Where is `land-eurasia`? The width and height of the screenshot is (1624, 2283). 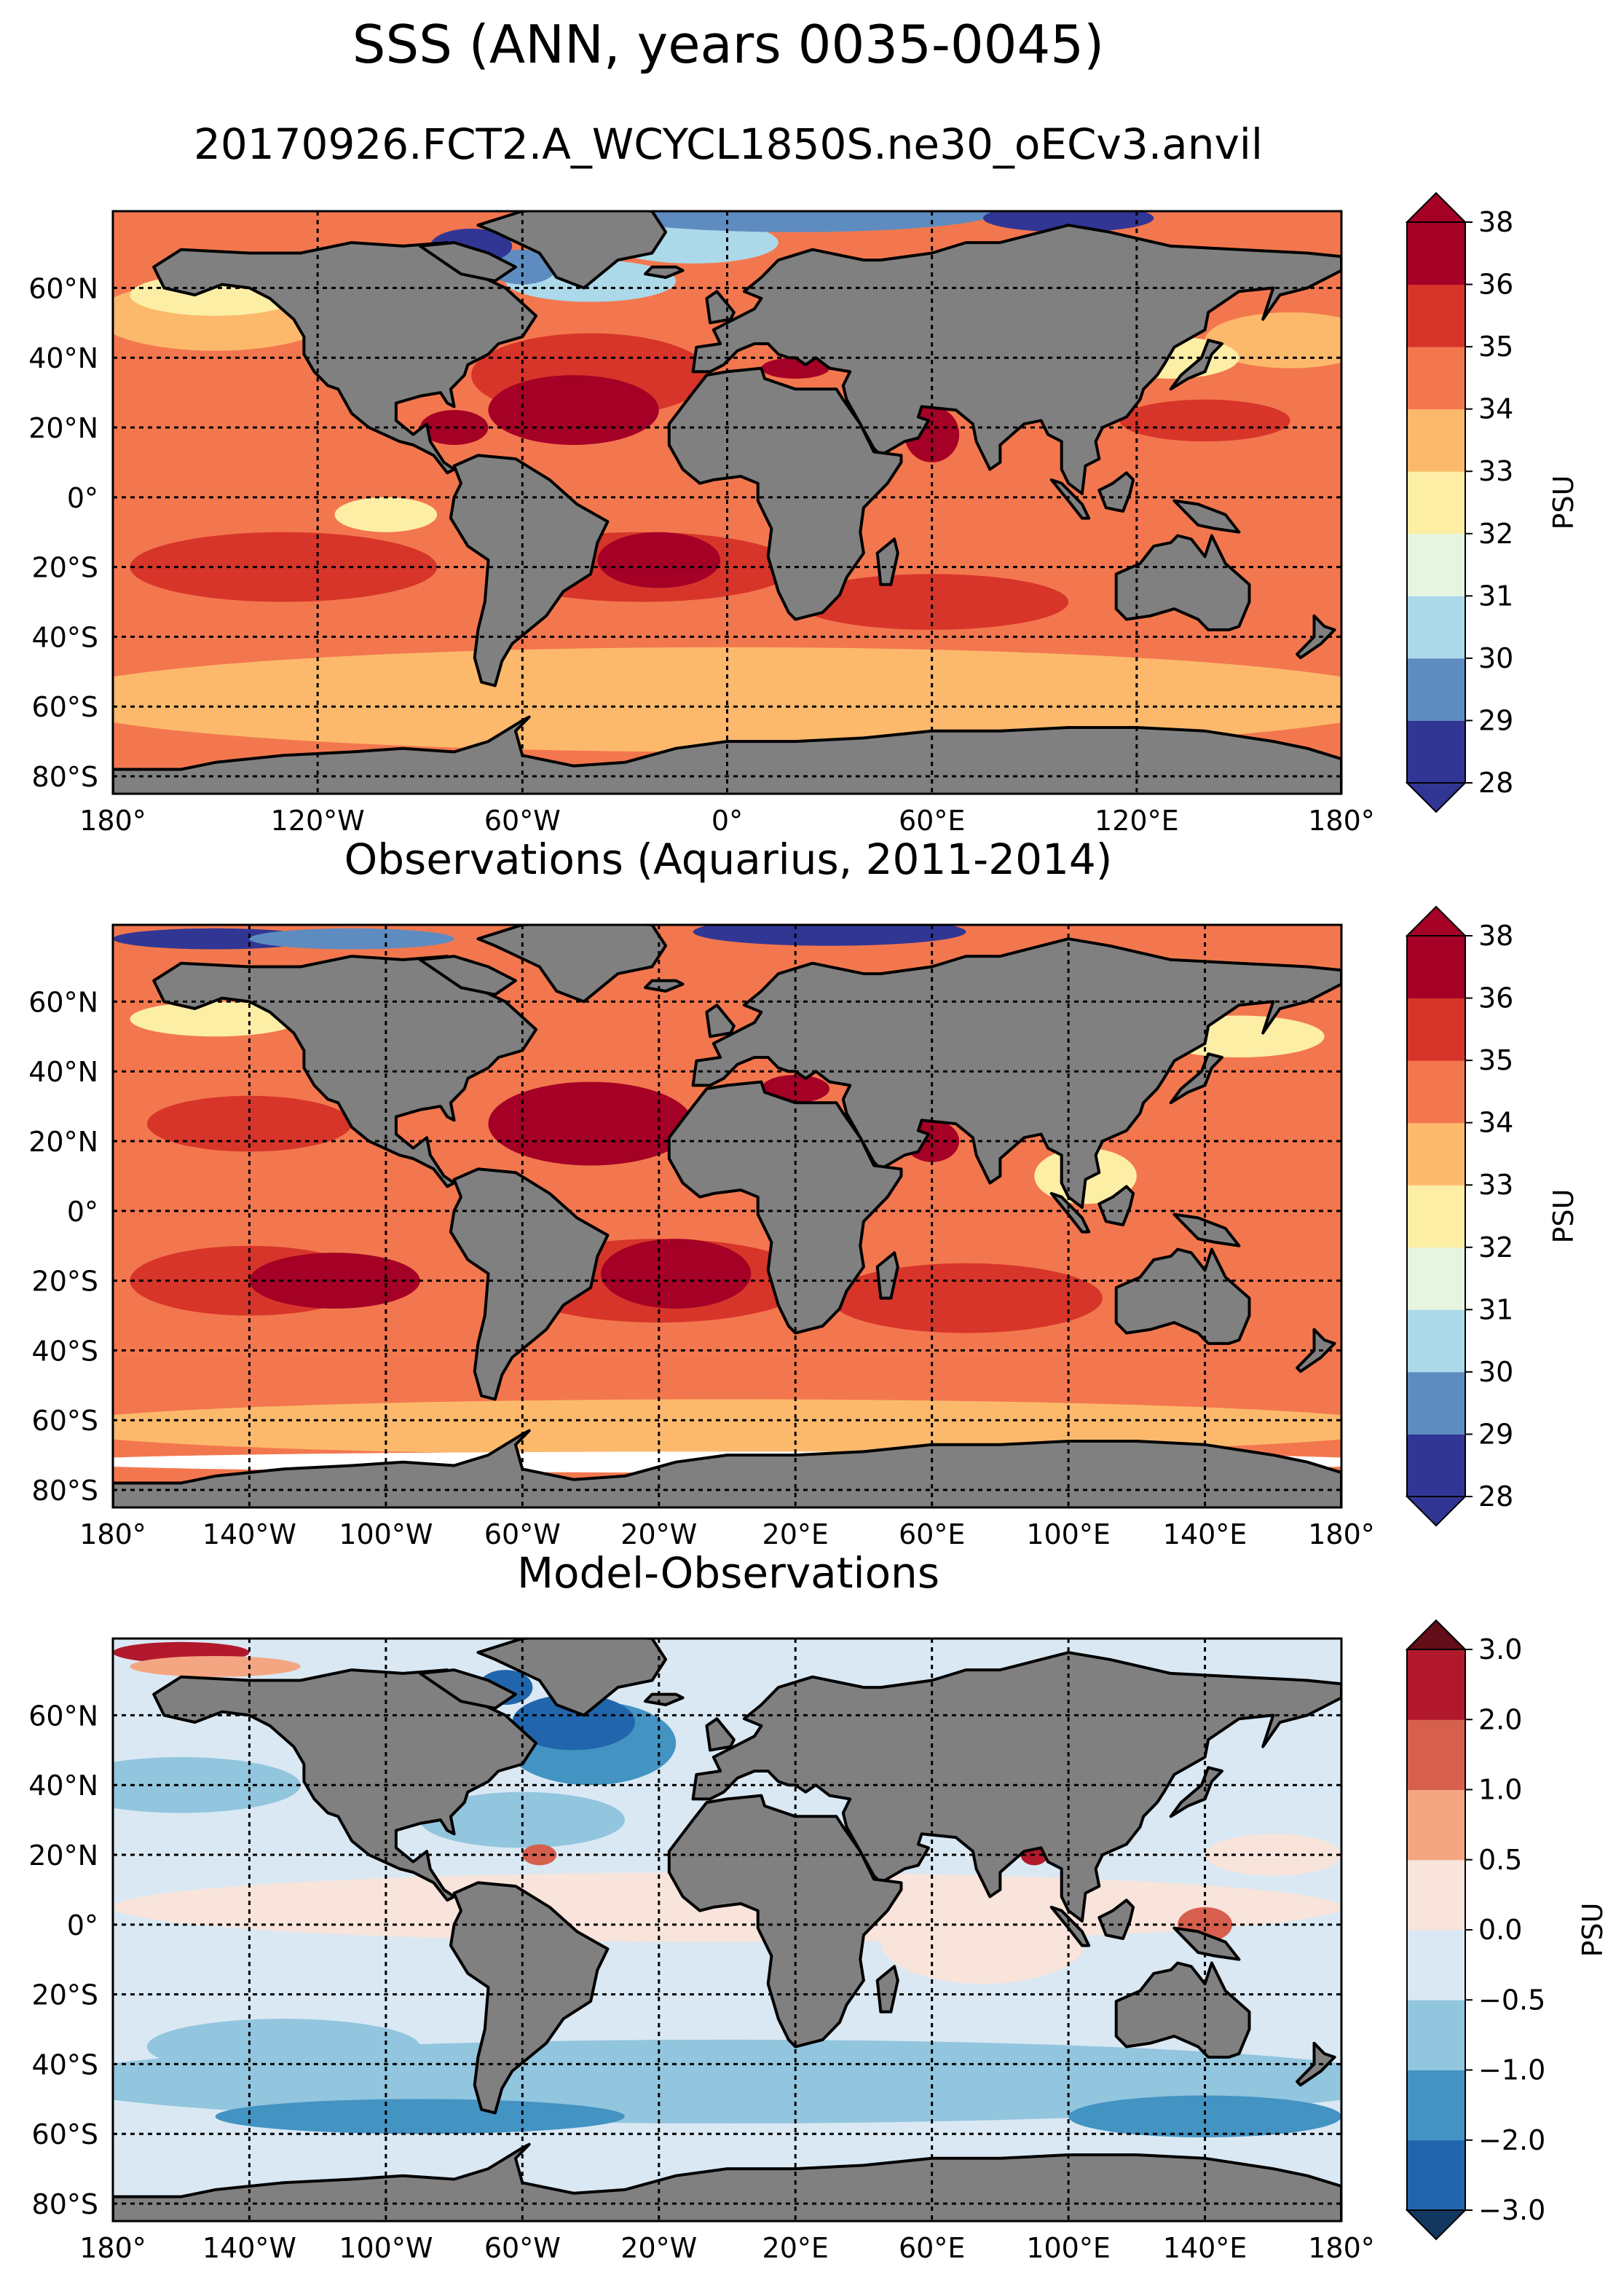
land-eurasia is located at coordinates (1016, 1073).